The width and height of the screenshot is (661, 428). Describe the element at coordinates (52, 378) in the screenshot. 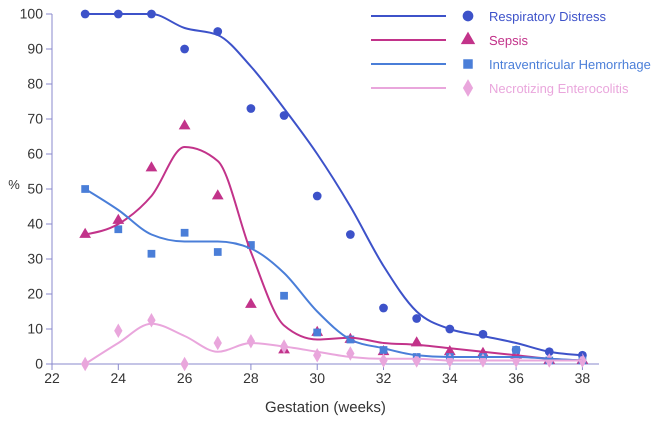

I see `x-tick-label: 22` at that location.